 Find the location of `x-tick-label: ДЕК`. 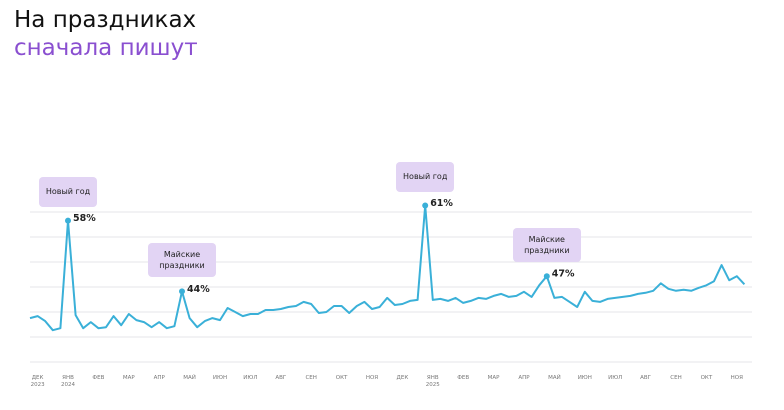

x-tick-label: ДЕК is located at coordinates (402, 378).